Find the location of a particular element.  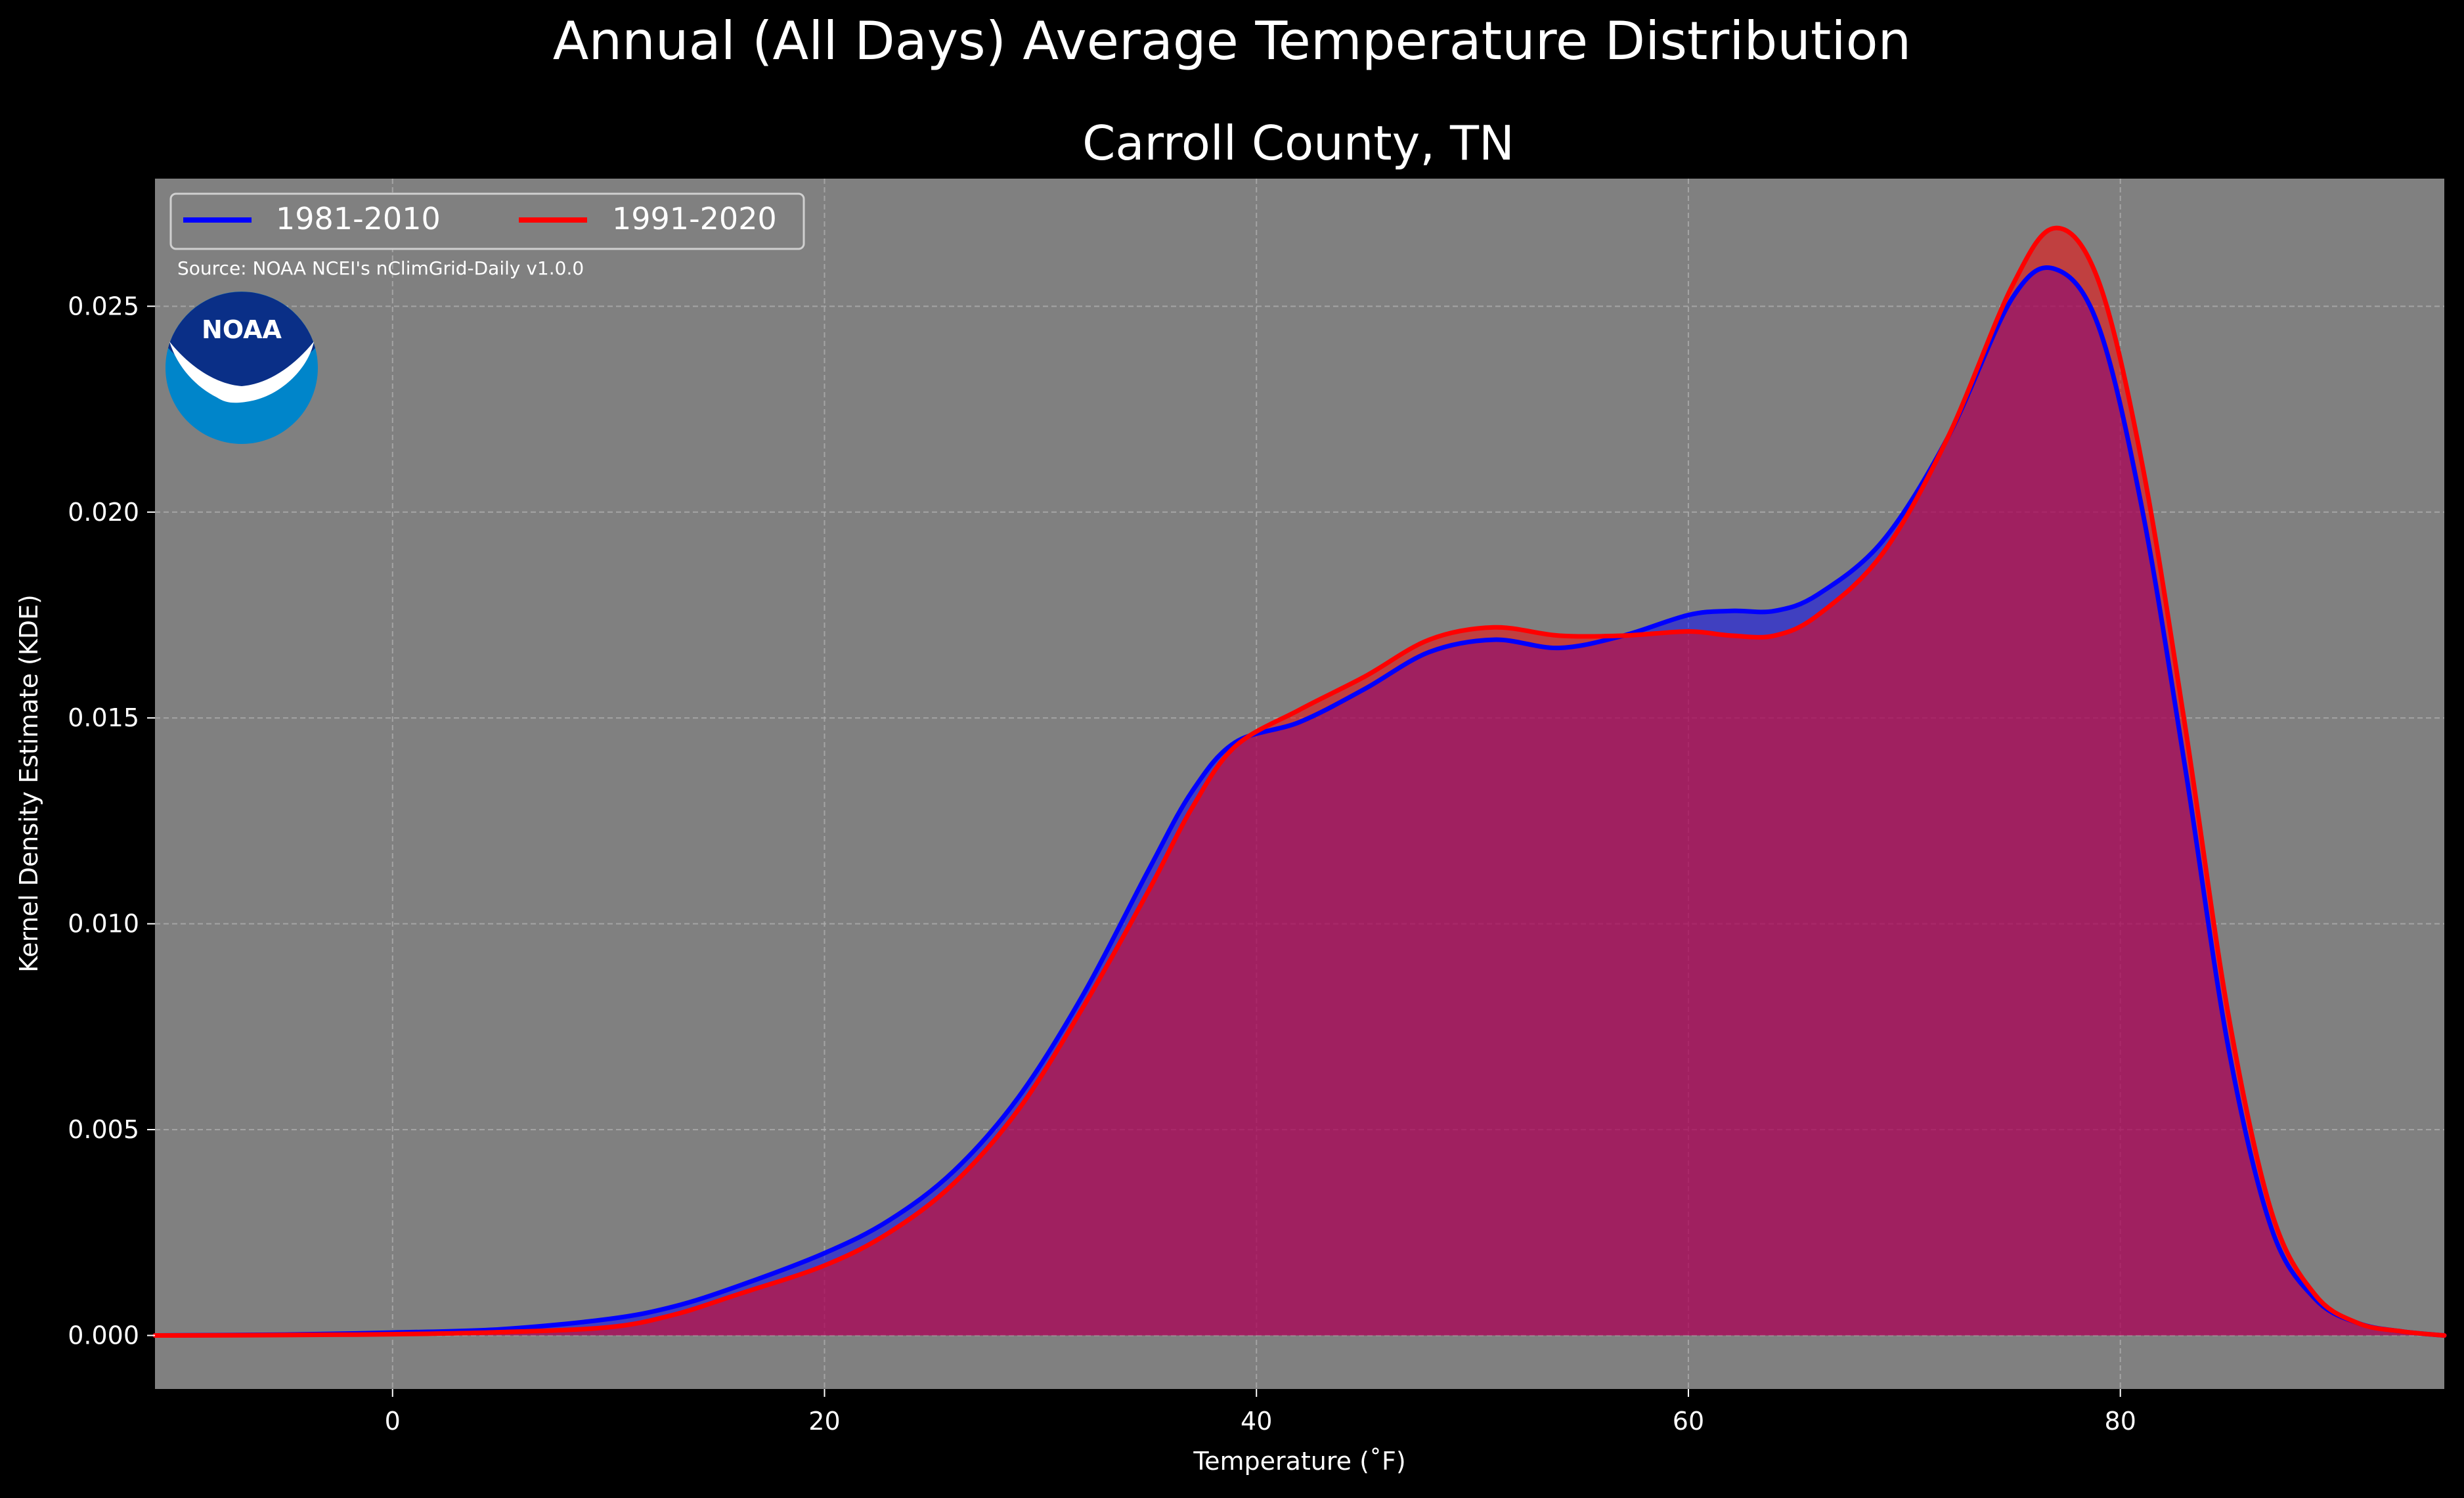

legend-box is located at coordinates (487, 221).